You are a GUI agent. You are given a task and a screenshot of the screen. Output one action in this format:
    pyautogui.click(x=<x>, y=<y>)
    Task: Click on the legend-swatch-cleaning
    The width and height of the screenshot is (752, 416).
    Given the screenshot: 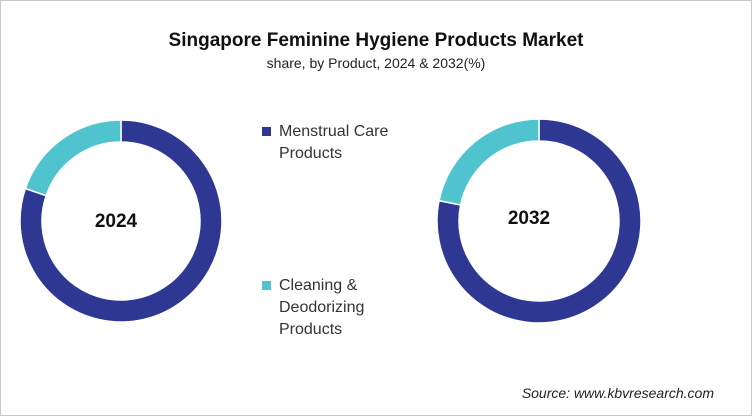 What is the action you would take?
    pyautogui.click(x=266, y=285)
    